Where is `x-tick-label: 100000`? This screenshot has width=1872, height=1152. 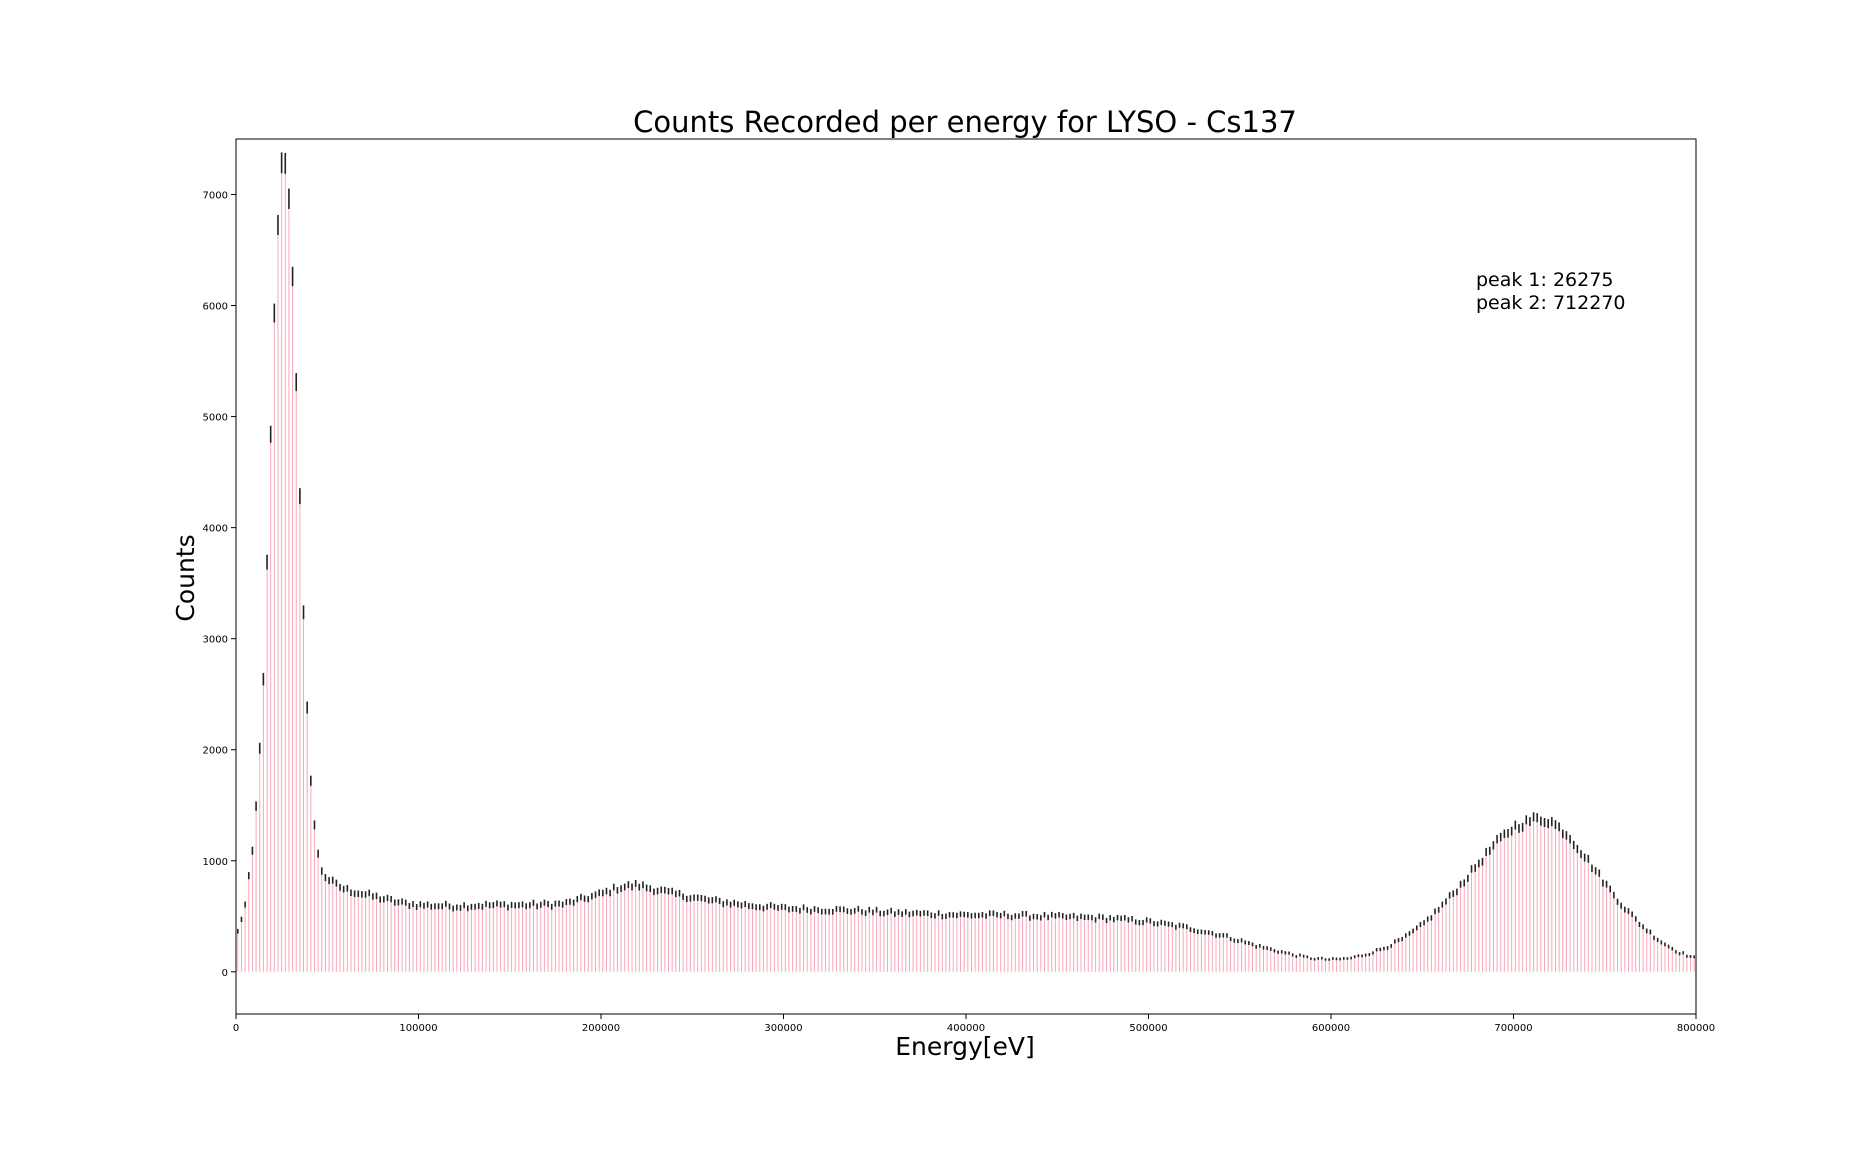 x-tick-label: 100000 is located at coordinates (418, 1028).